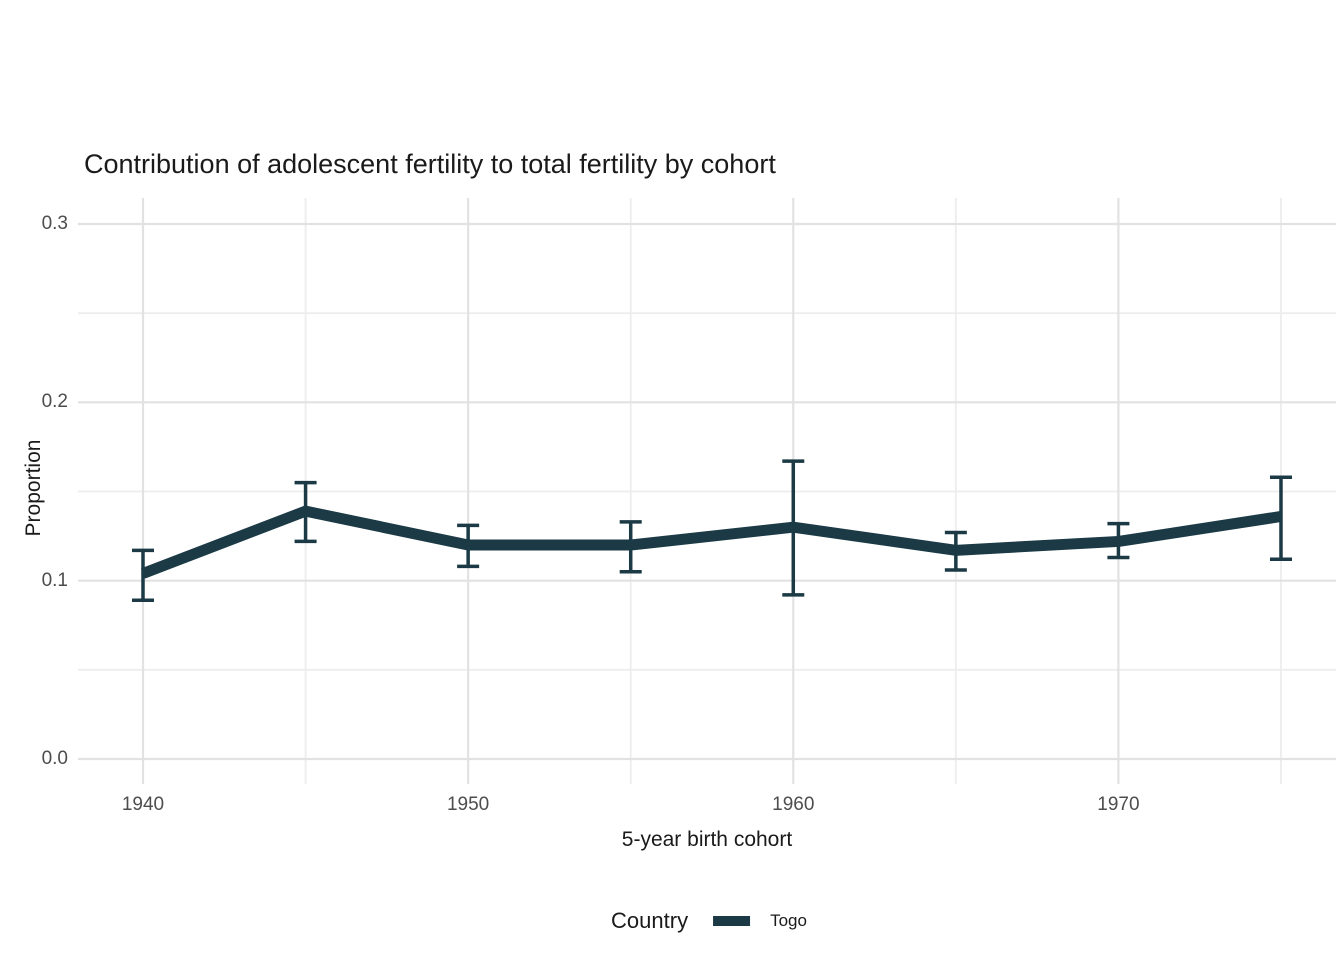  What do you see at coordinates (650, 920) in the screenshot?
I see `legend-title: Country` at bounding box center [650, 920].